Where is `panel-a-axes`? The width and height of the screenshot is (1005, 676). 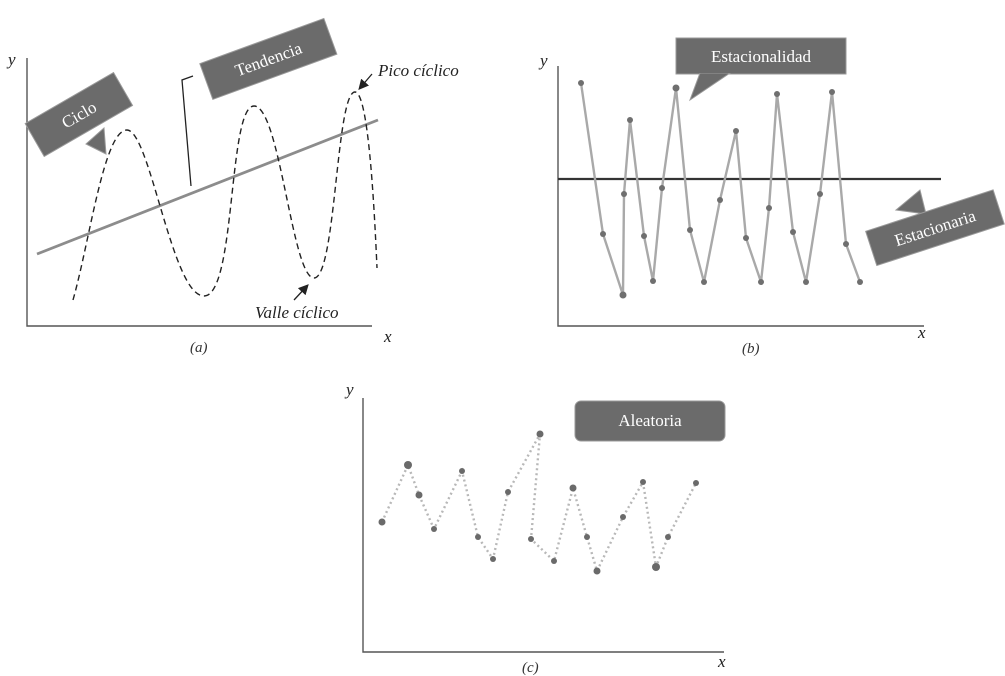 panel-a-axes is located at coordinates (199, 192).